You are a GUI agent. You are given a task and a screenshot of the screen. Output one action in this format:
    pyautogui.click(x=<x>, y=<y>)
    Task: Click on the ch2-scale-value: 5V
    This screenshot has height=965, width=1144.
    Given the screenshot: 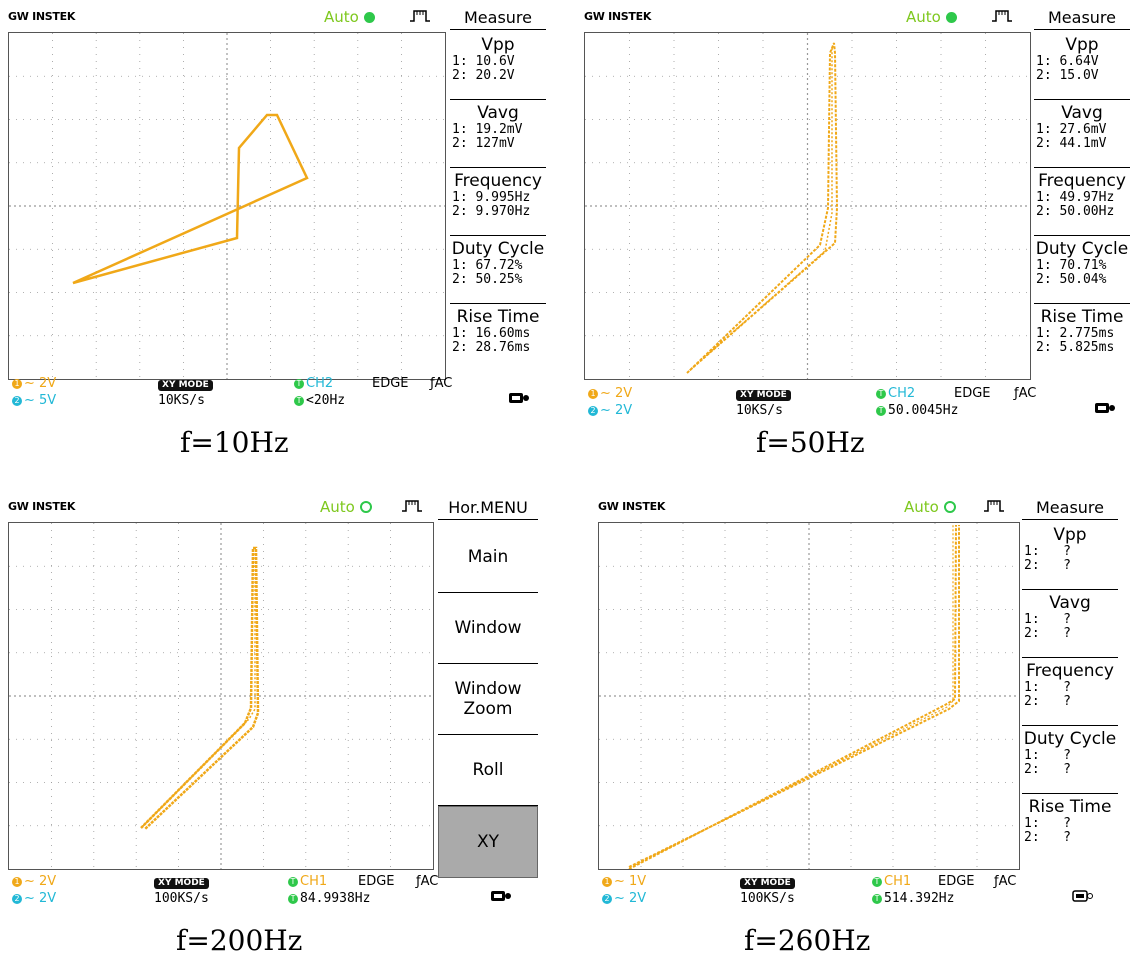 What is the action you would take?
    pyautogui.click(x=48, y=400)
    